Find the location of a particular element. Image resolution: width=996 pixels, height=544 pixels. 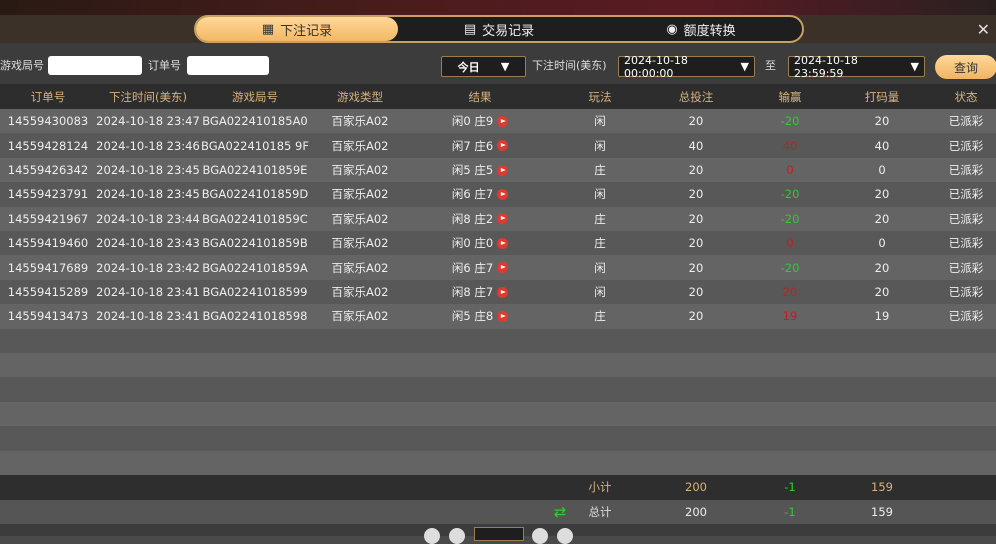

cell-text: BGA02241018599 is located at coordinates (255, 292).